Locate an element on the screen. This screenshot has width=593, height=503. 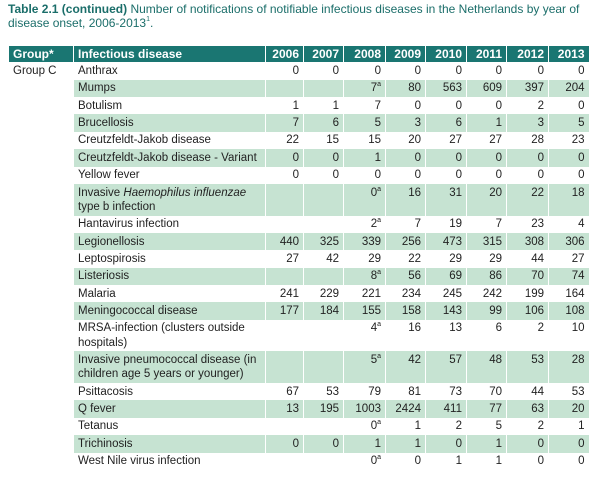
column-header: 2008 is located at coordinates (364, 54).